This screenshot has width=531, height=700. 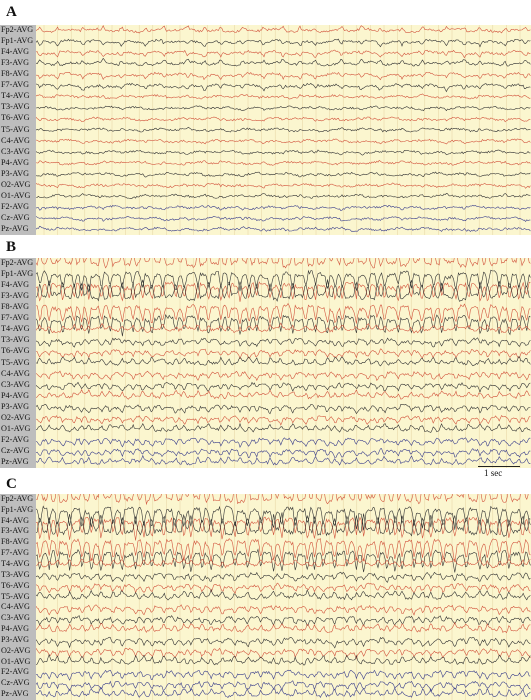 What do you see at coordinates (16, 184) in the screenshot?
I see `channel-label: O2-AVG` at bounding box center [16, 184].